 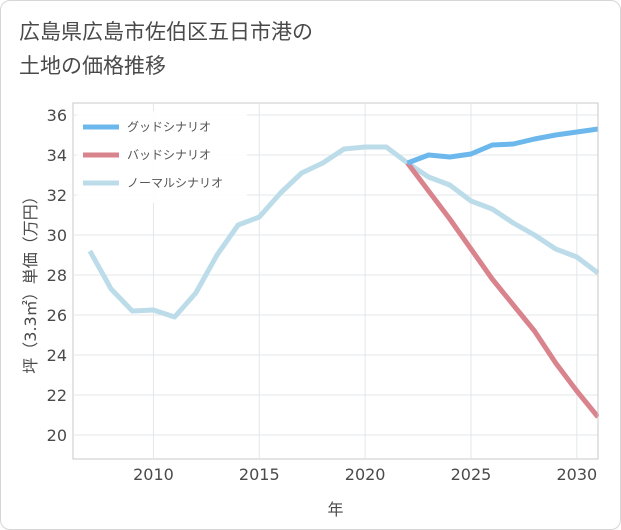 What do you see at coordinates (57, 235) in the screenshot?
I see `y-tick-label: 30` at bounding box center [57, 235].